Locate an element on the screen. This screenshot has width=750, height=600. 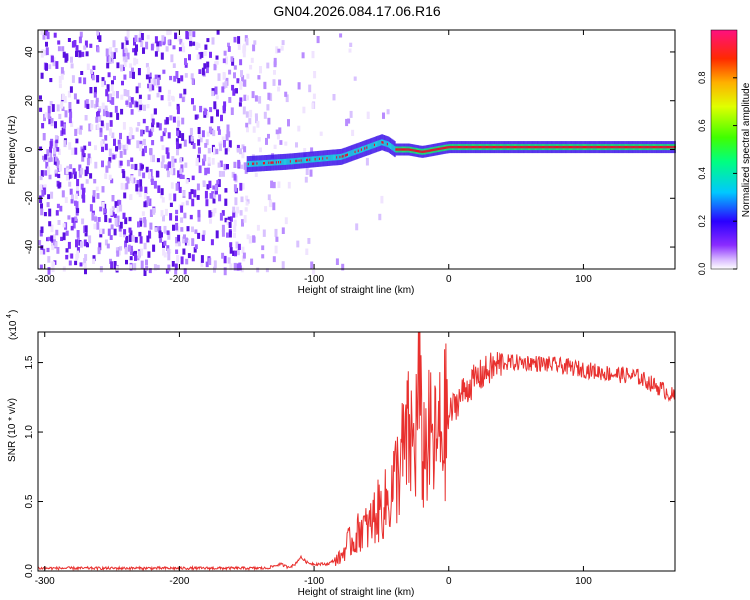
x-tick-label: 100 is located at coordinates (583, 279).